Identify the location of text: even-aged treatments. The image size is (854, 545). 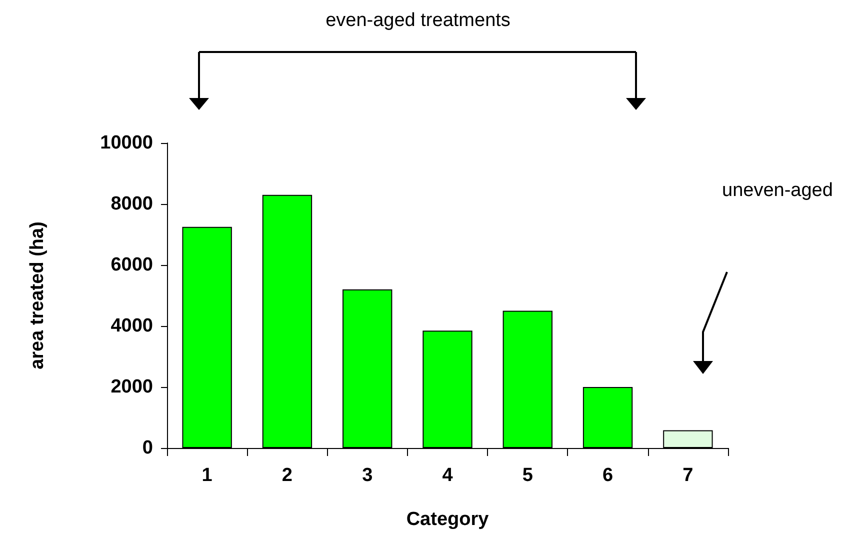
(418, 21).